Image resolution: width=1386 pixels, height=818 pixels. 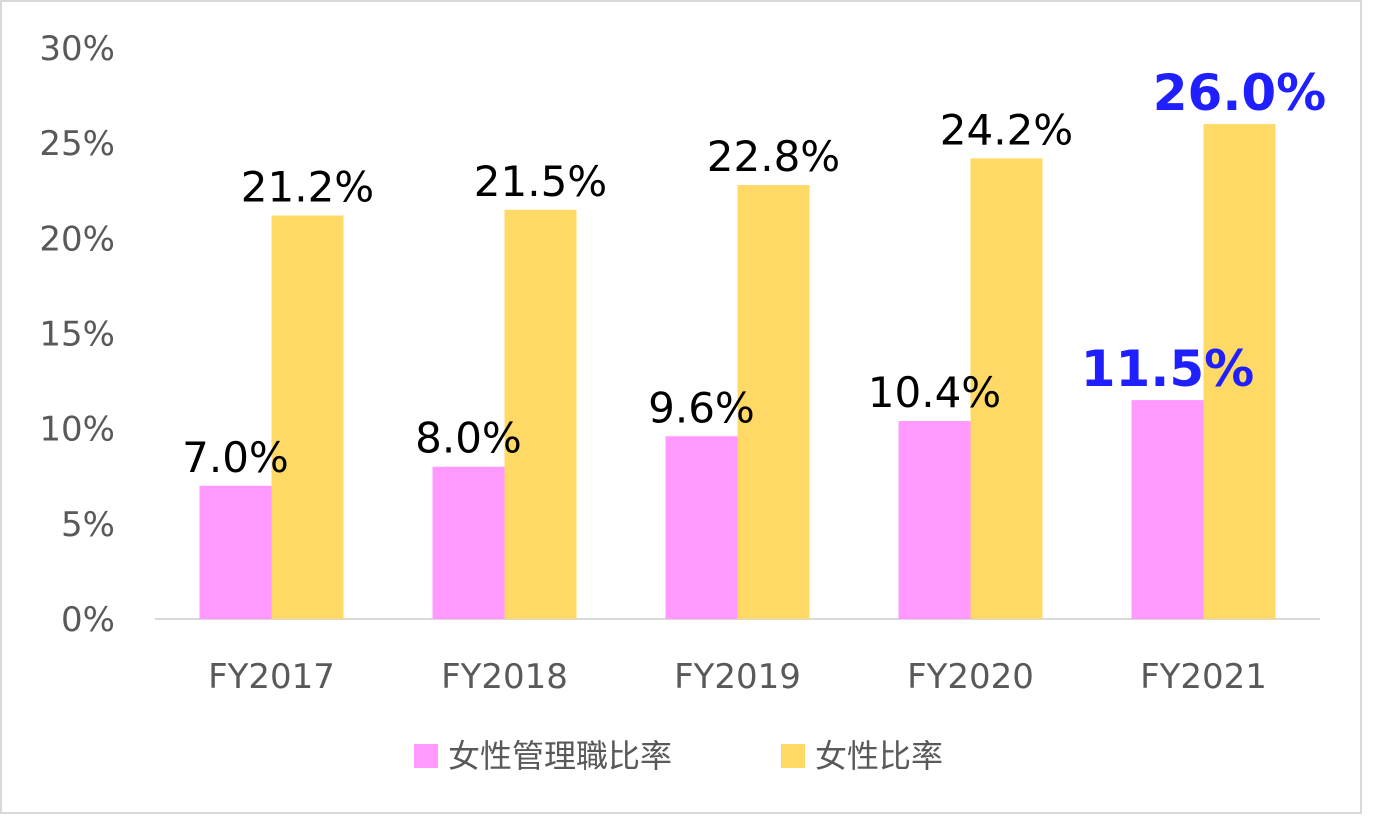 I want to click on y-tick-label: 25%, so click(x=77, y=144).